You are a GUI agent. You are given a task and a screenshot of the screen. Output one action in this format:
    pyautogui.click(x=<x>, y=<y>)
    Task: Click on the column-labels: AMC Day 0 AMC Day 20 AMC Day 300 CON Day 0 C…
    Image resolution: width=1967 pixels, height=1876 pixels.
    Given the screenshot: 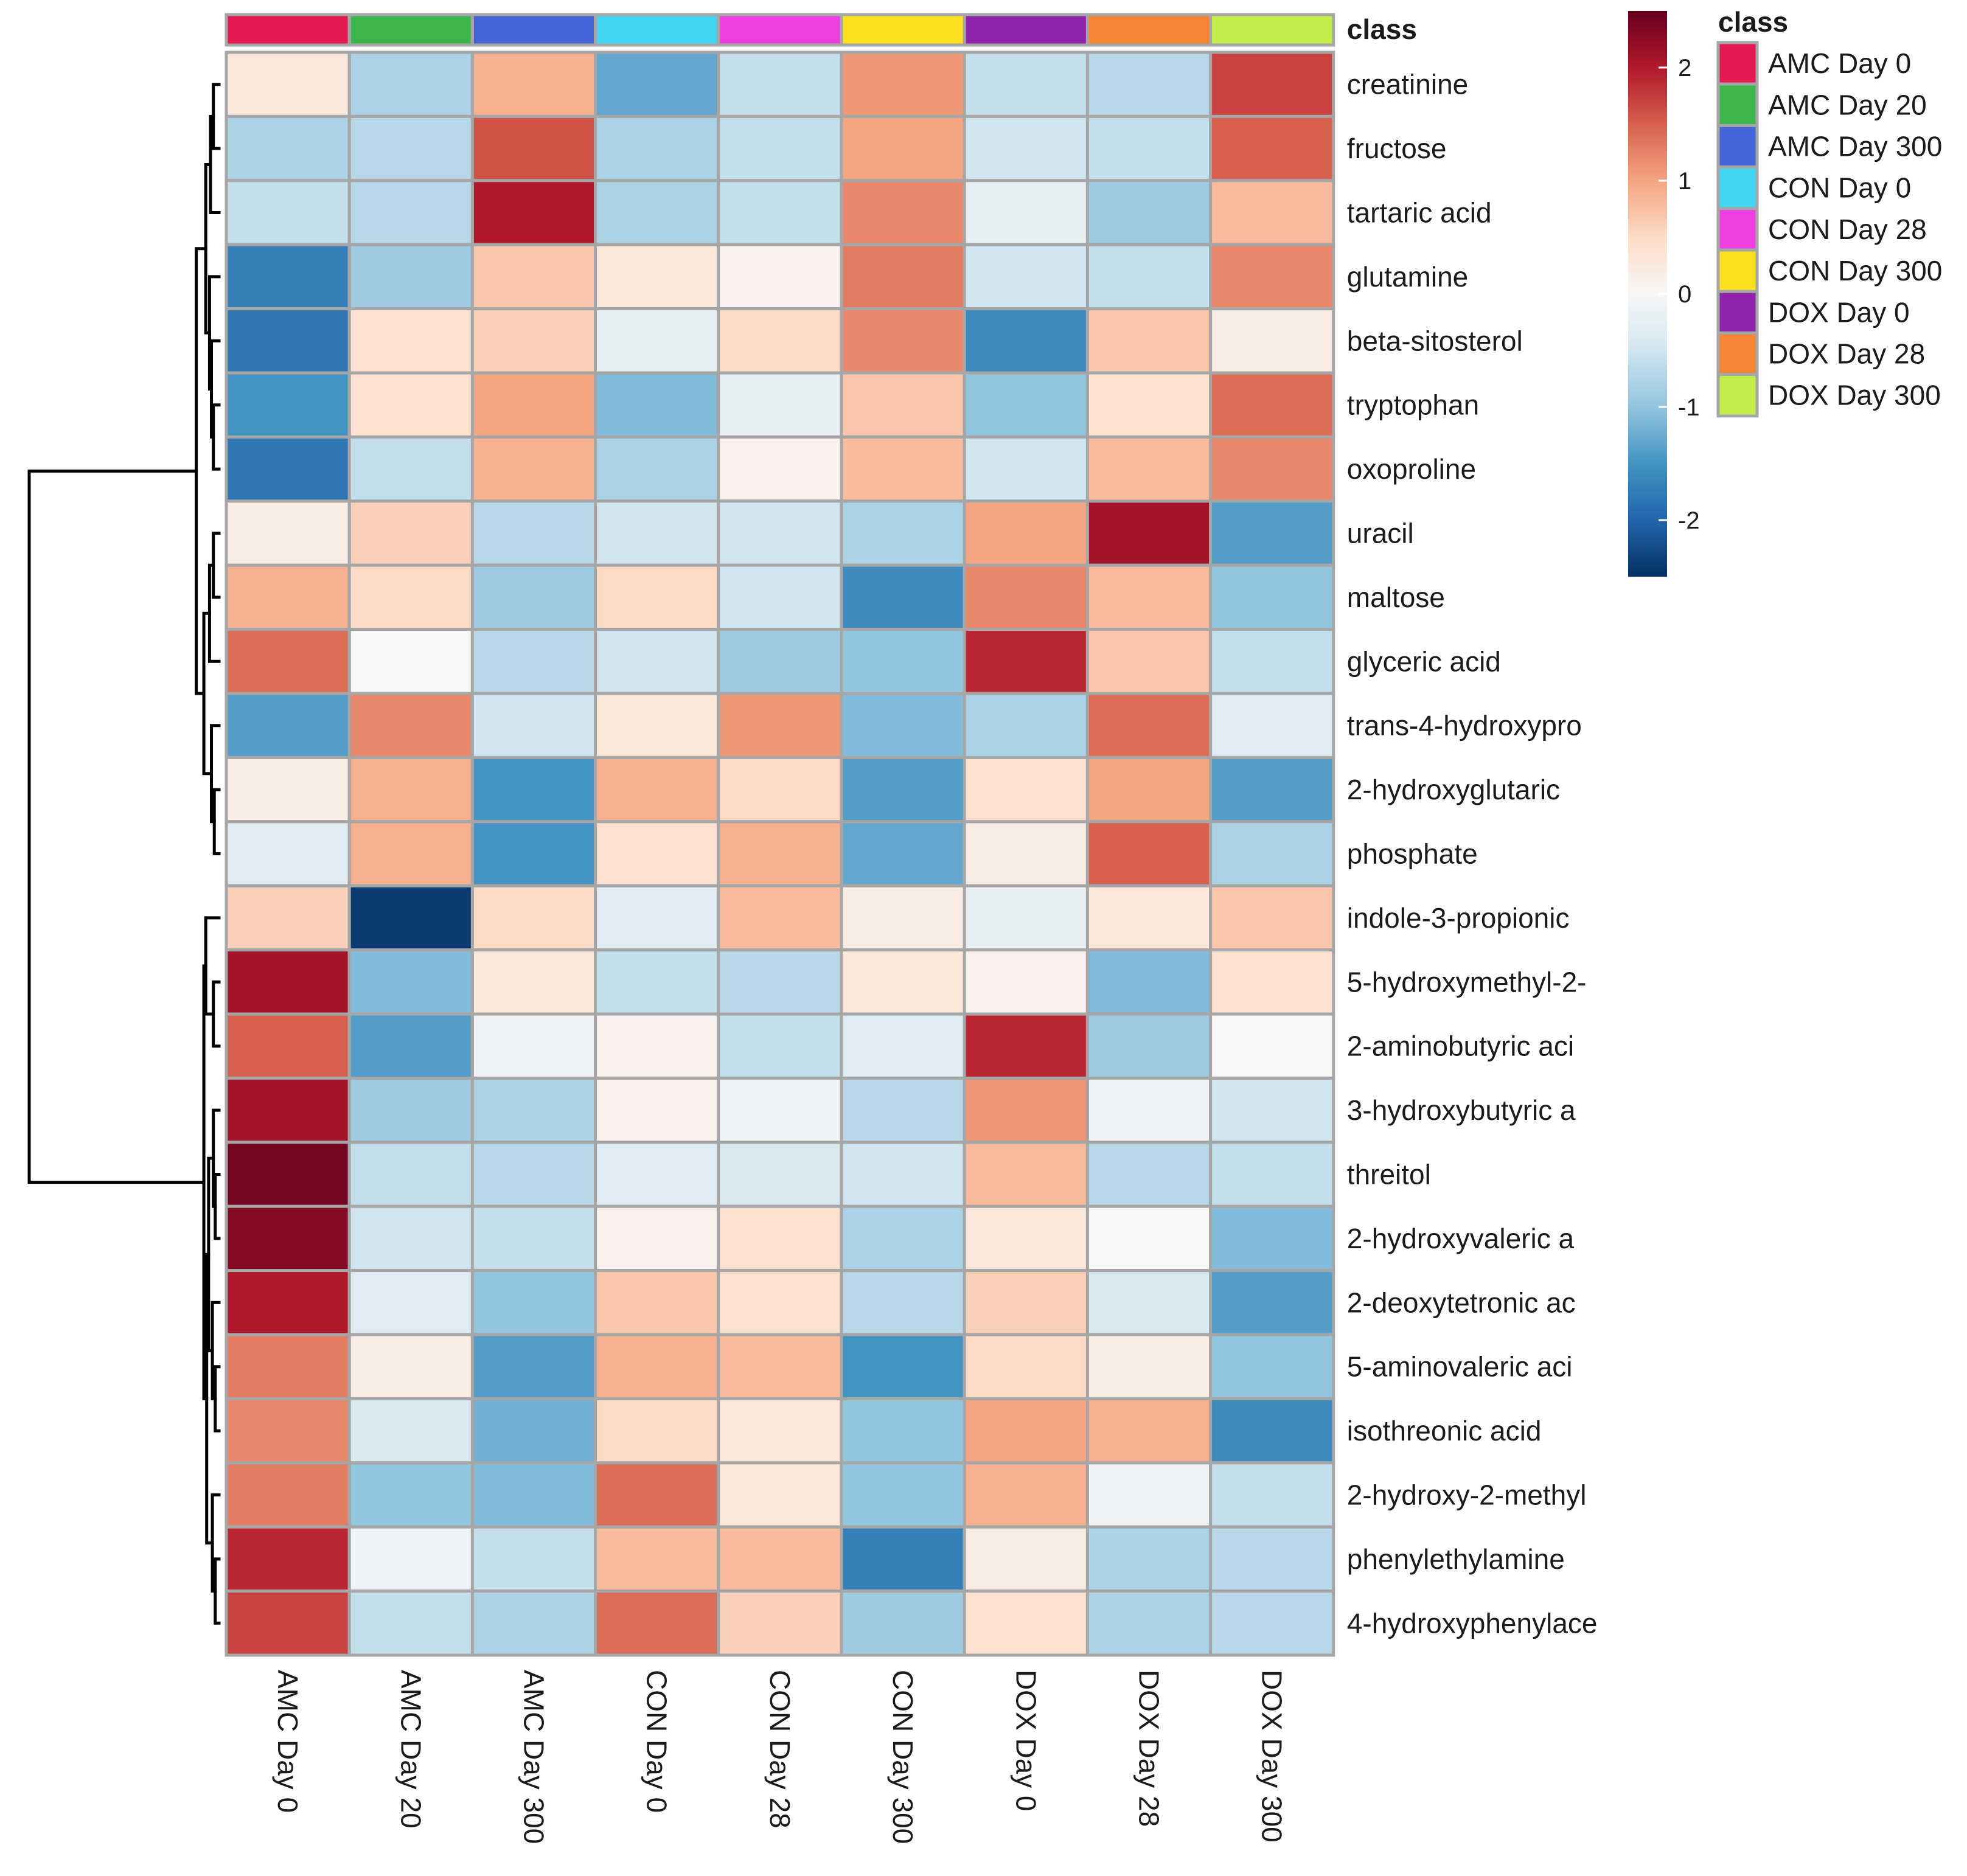 What is the action you would take?
    pyautogui.click(x=780, y=1757)
    